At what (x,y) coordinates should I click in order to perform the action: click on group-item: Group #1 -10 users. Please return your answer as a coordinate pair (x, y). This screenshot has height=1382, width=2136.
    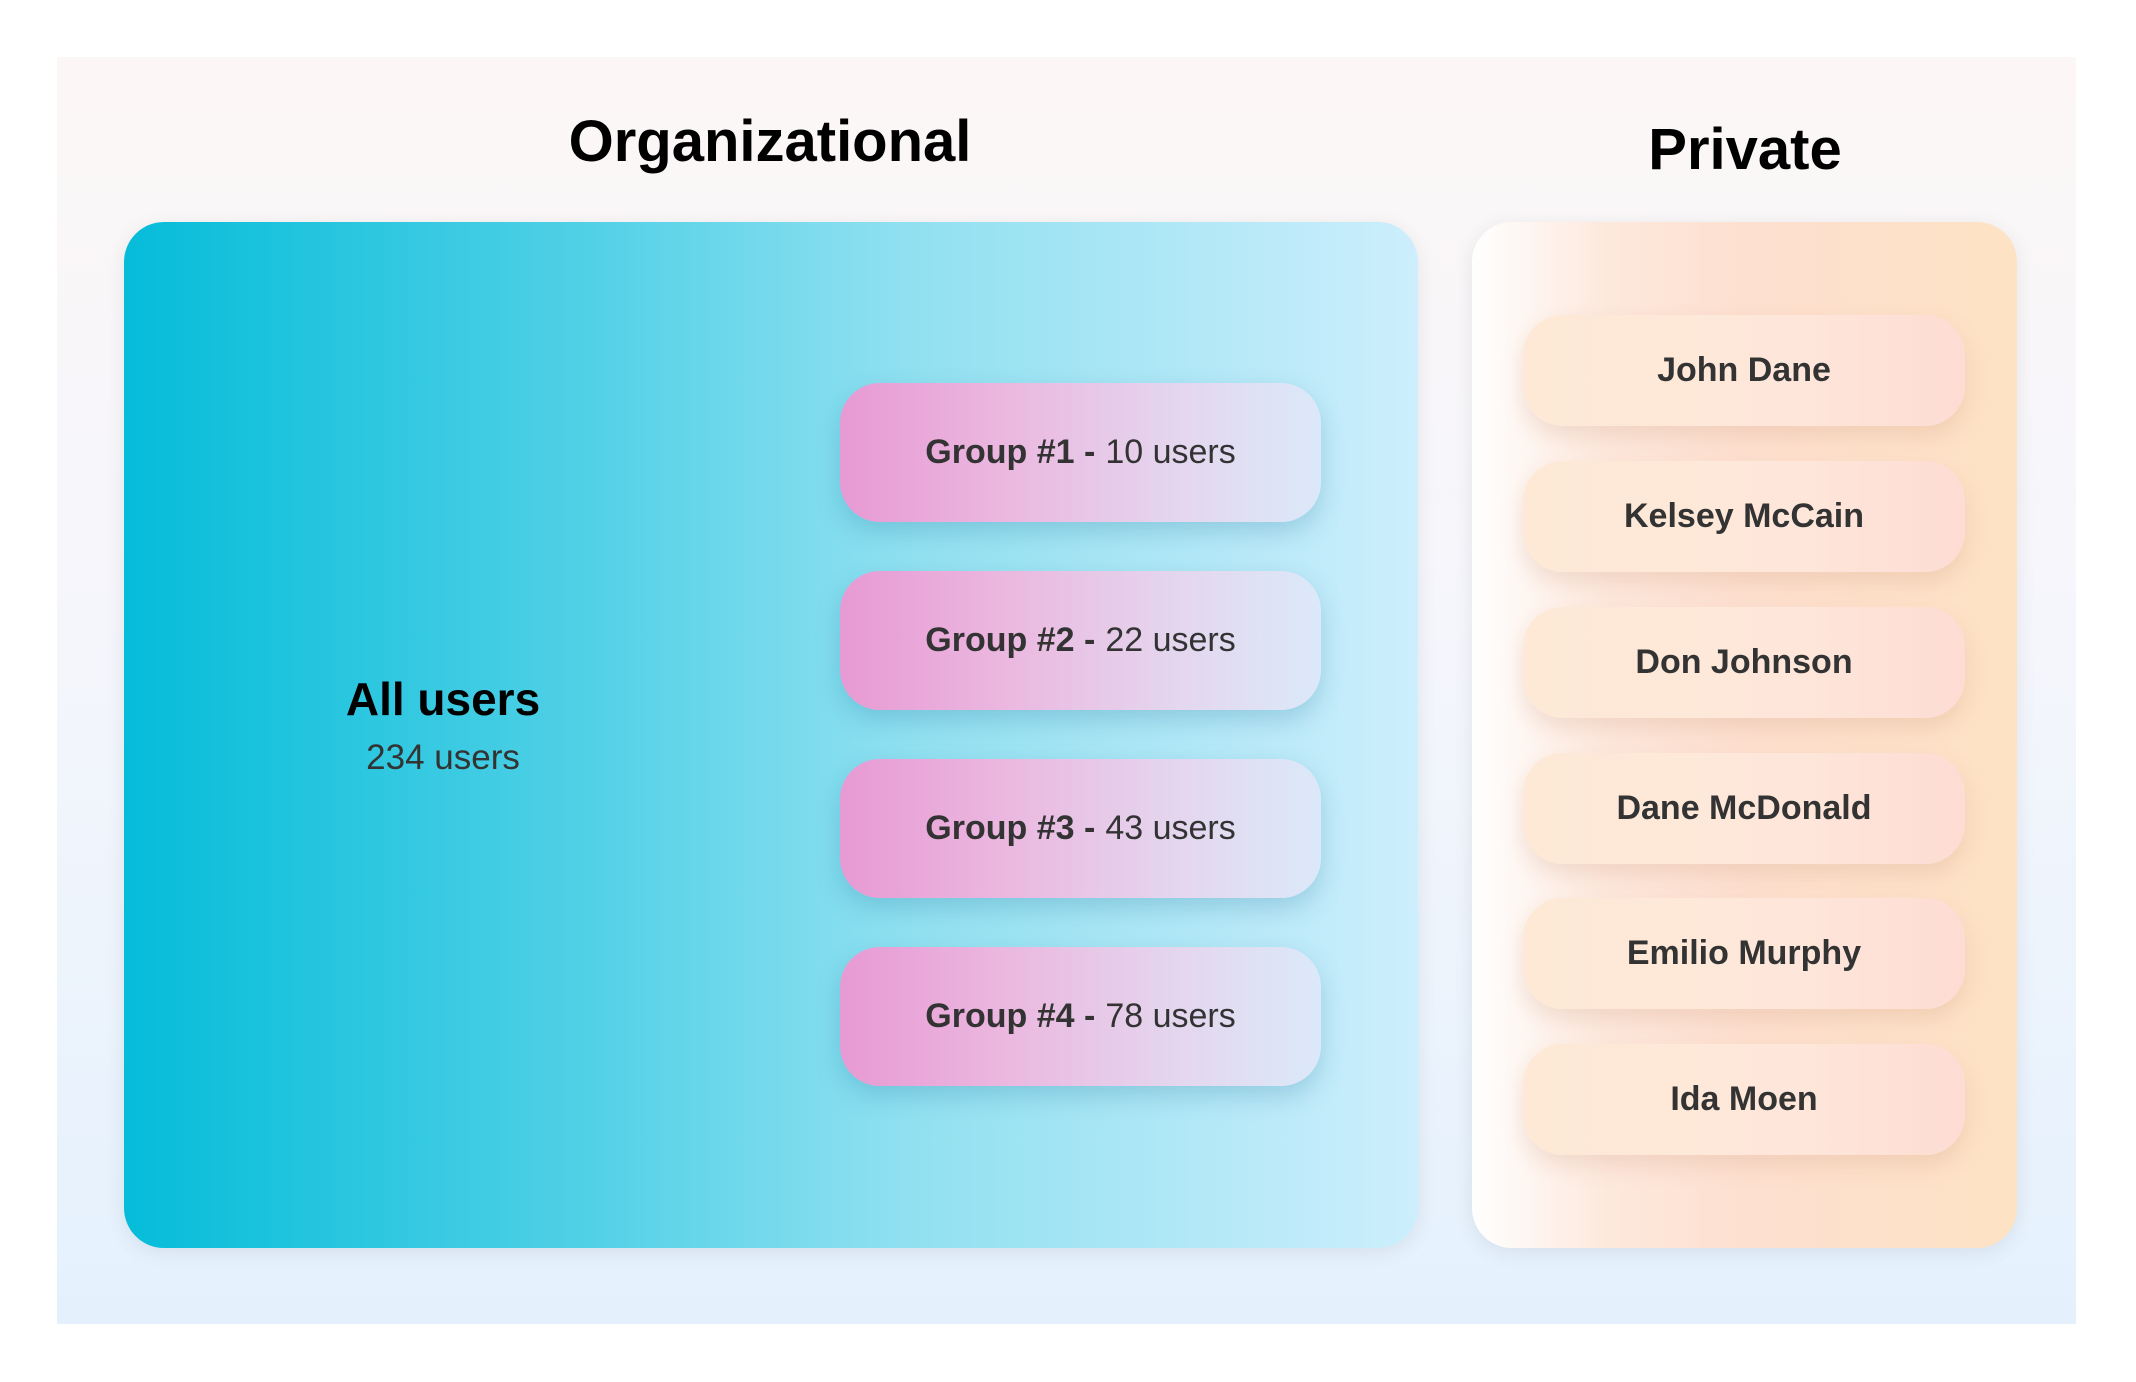
    Looking at the image, I should click on (1080, 452).